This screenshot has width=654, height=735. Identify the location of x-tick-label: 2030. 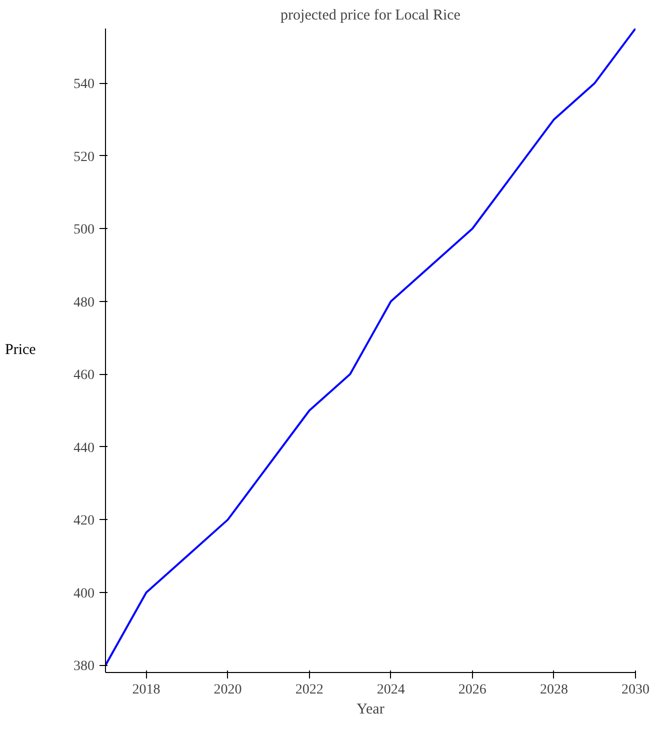
(636, 690).